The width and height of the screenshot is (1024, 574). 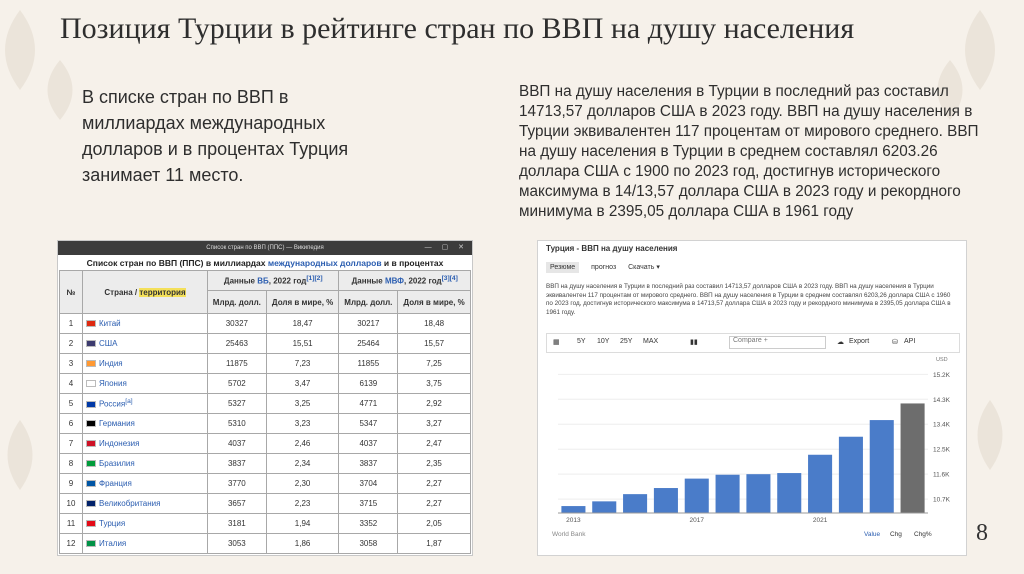 What do you see at coordinates (112, 523) in the screenshot?
I see `country-link: Турция` at bounding box center [112, 523].